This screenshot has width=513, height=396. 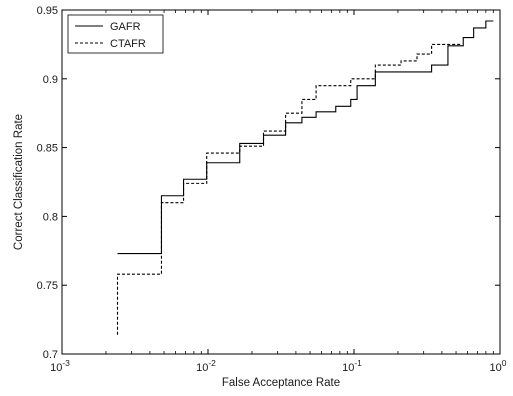 I want to click on legend: GAFR CTAFR, so click(x=115, y=34).